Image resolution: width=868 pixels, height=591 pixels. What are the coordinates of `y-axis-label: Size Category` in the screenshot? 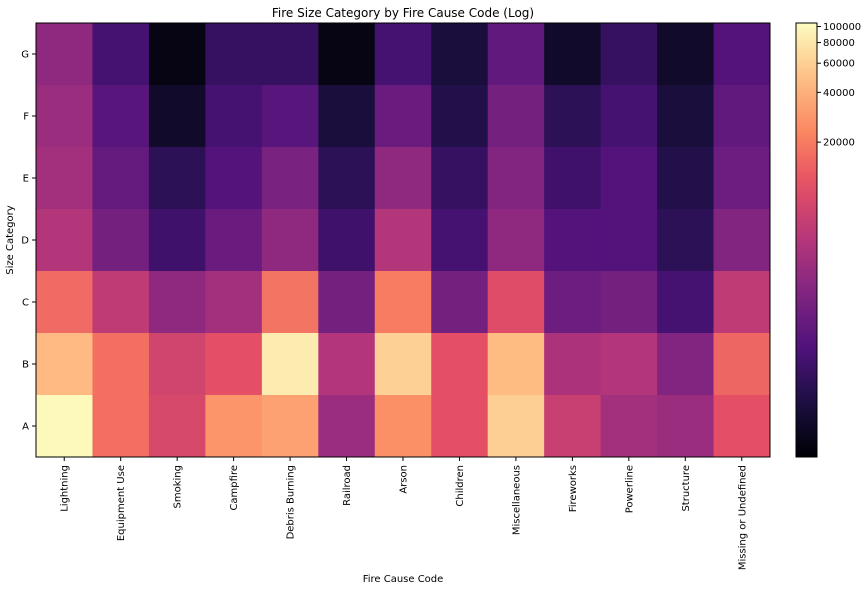 It's located at (10, 239).